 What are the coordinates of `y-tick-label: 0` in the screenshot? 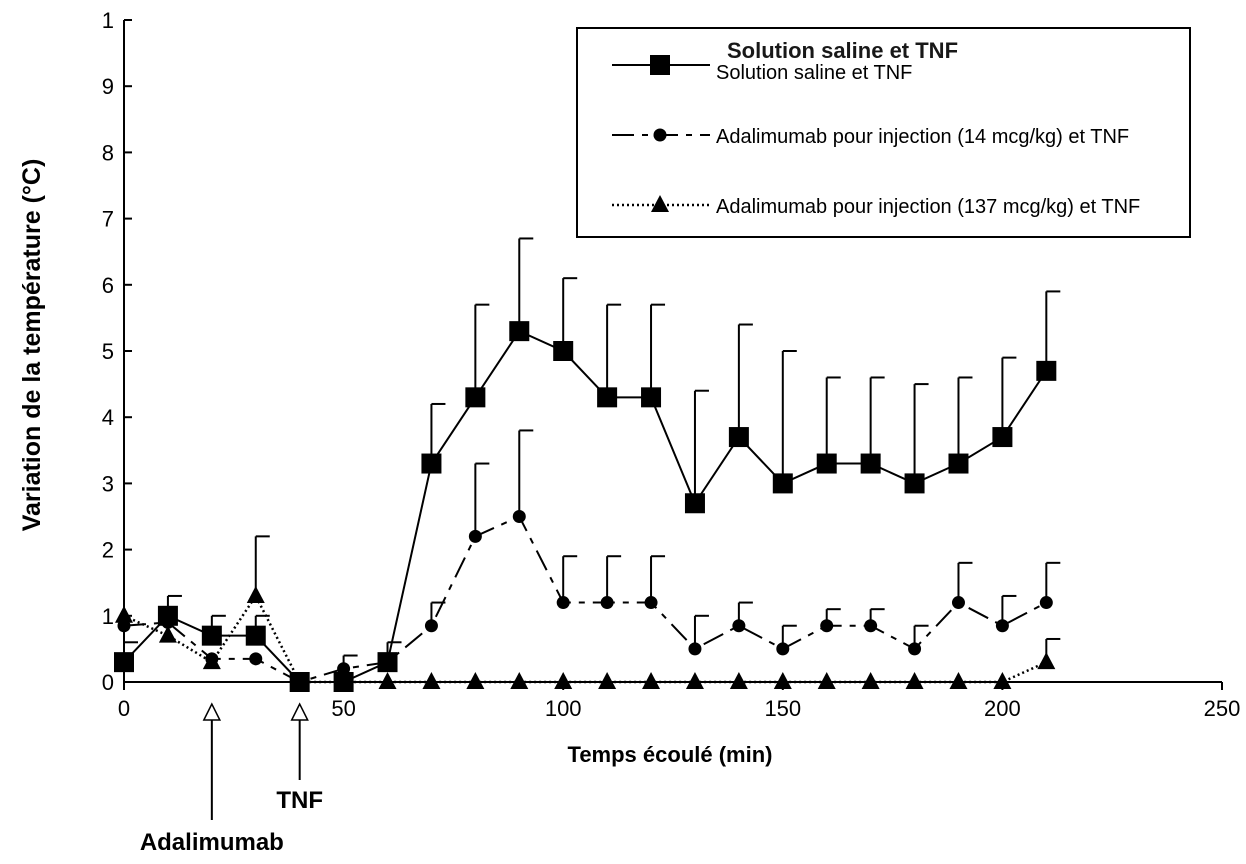 It's located at (108, 682).